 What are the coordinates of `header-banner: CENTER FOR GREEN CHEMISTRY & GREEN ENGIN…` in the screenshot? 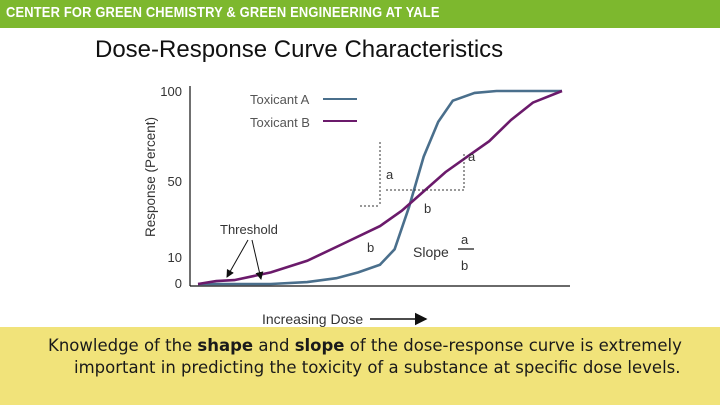 It's located at (360, 14).